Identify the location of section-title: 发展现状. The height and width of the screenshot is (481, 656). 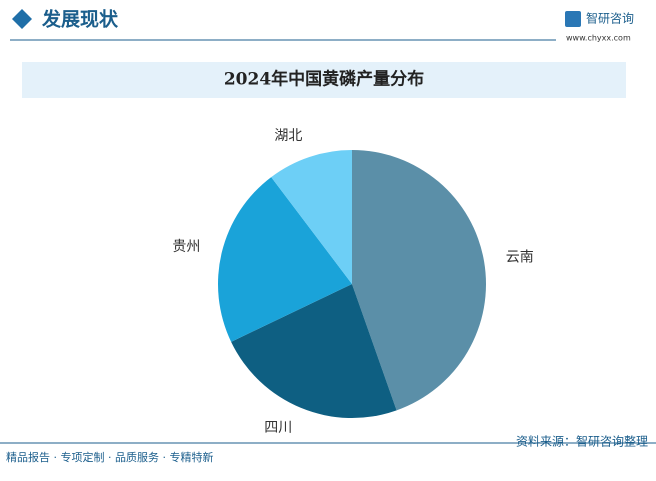
(80, 19).